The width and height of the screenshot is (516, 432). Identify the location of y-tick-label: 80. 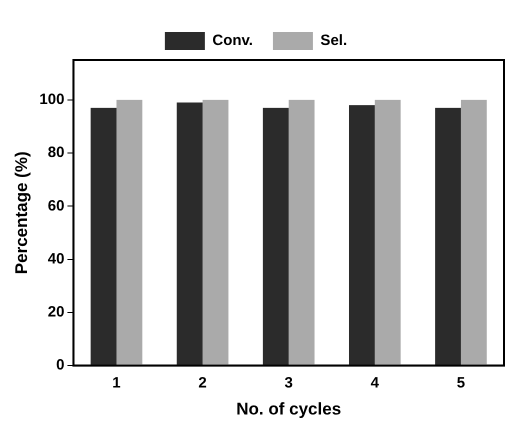
(56, 153).